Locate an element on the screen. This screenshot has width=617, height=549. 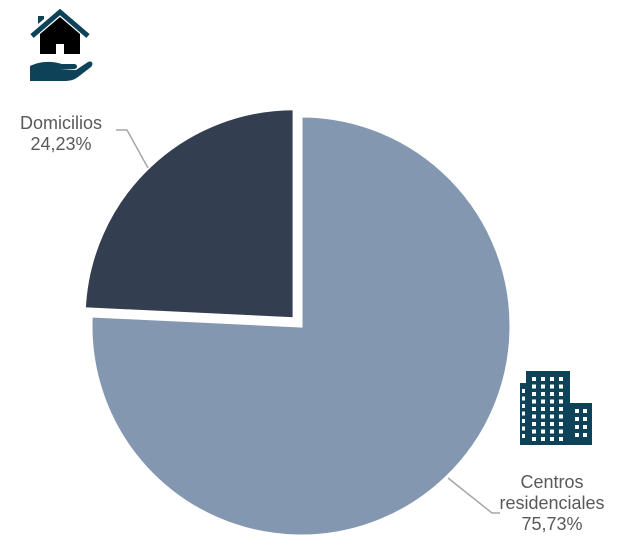
pie-slice-domicilios is located at coordinates (189, 214).